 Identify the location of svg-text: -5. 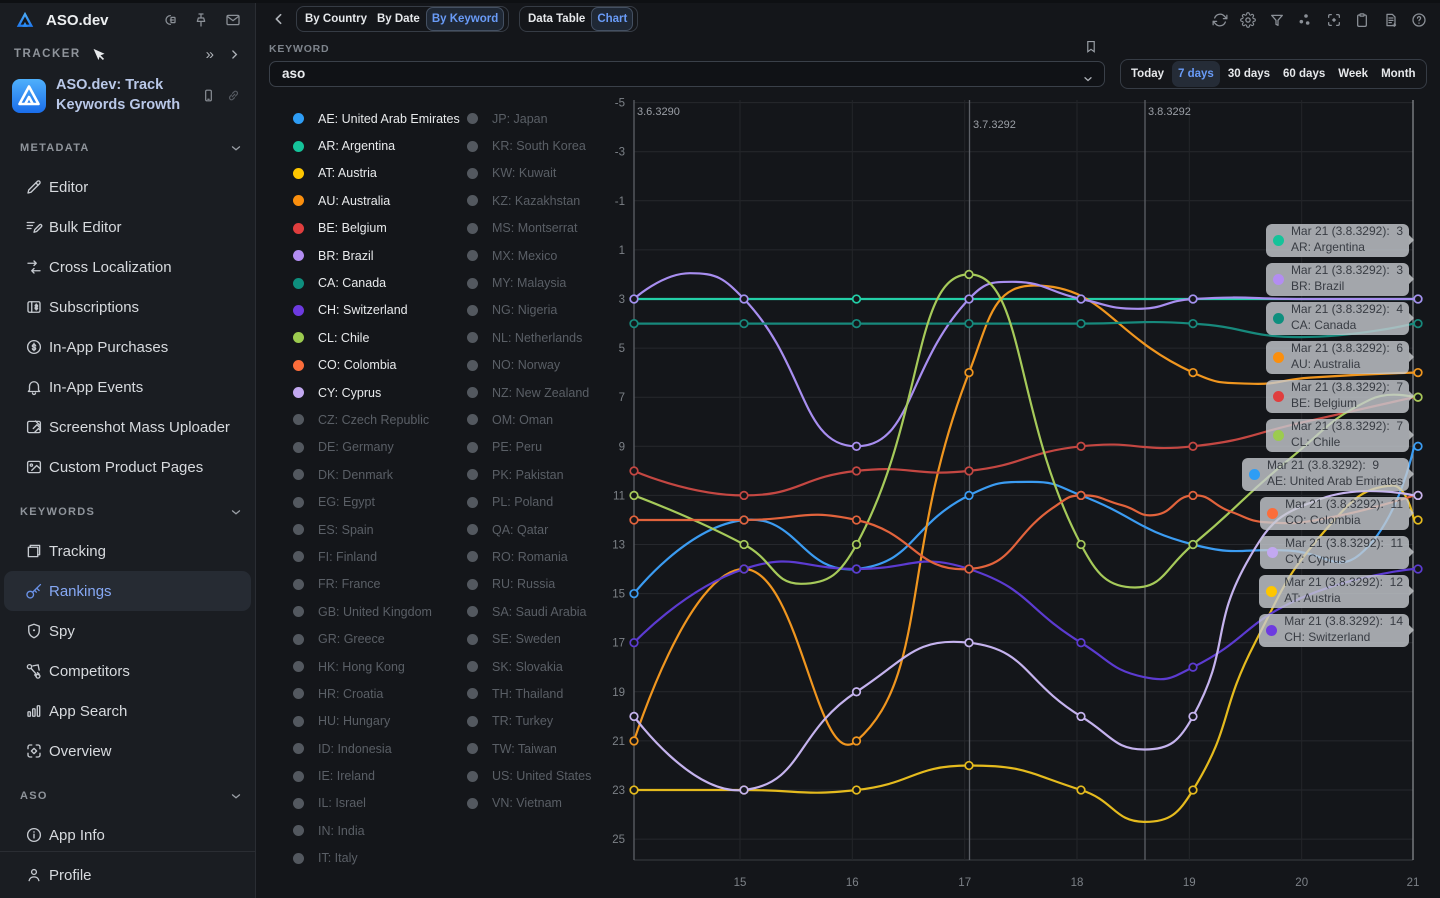
(620, 104).